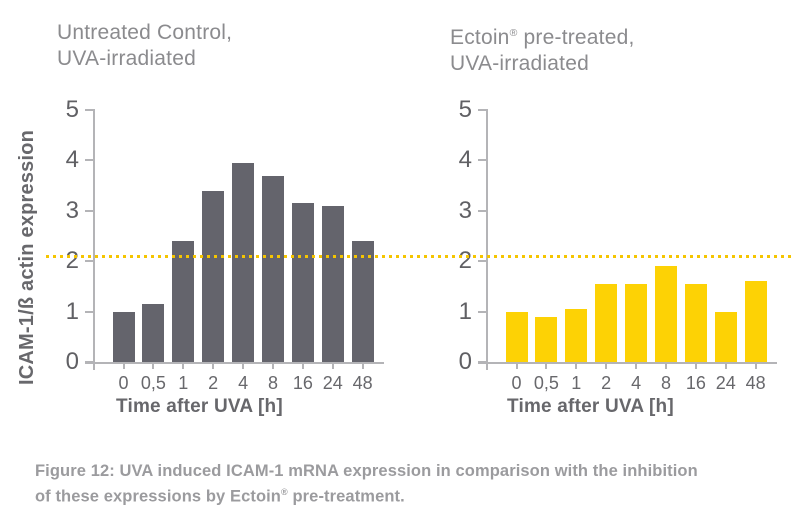 Image resolution: width=800 pixels, height=516 pixels. I want to click on right-x-axis-label: Time after UVA [h], so click(590, 406).